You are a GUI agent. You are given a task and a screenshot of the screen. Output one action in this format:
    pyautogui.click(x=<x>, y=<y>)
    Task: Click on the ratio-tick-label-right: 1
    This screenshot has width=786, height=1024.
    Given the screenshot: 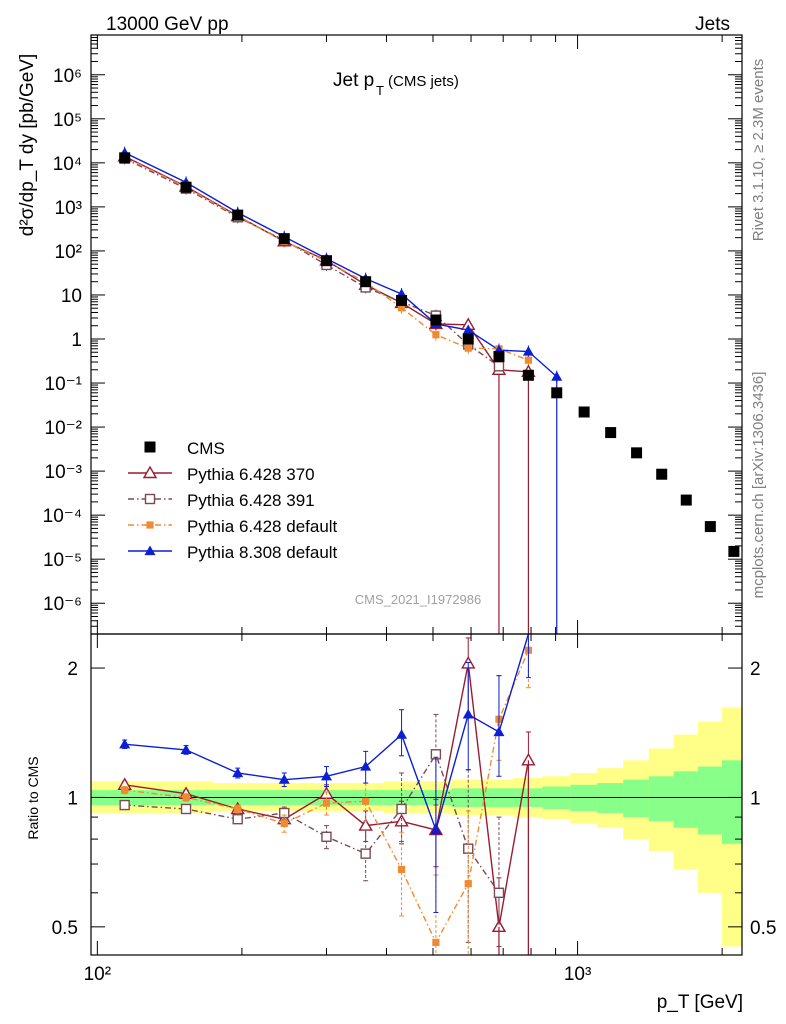 What is the action you would take?
    pyautogui.click(x=755, y=798)
    